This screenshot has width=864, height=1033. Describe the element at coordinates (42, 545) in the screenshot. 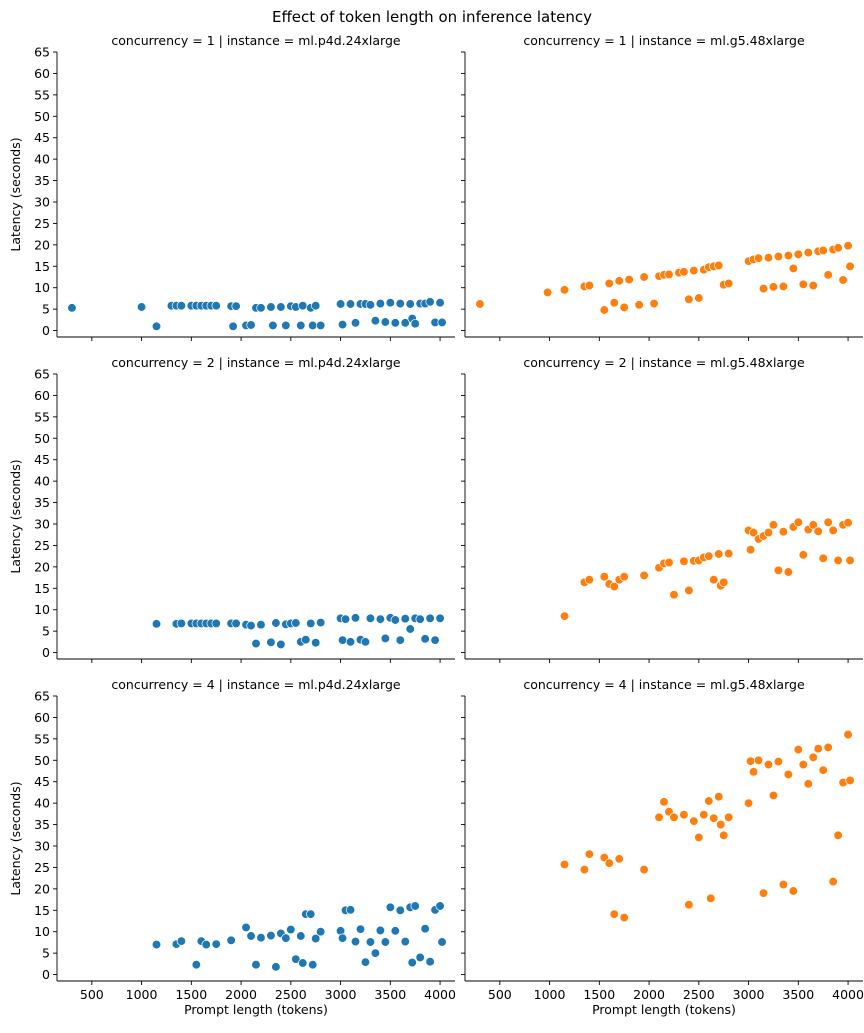

I see `y-tick-label: 25` at that location.